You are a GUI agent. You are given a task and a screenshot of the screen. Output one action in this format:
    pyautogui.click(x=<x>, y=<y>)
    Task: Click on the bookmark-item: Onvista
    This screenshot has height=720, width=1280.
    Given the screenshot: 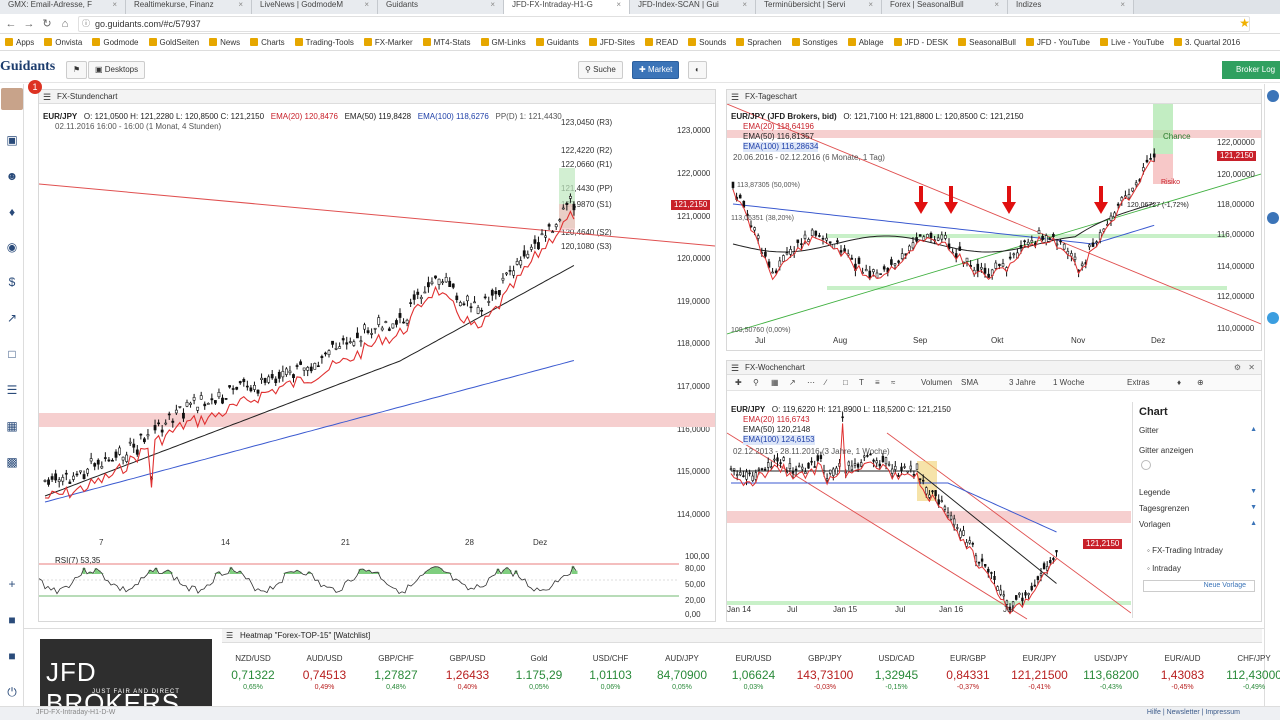 What is the action you would take?
    pyautogui.click(x=63, y=42)
    